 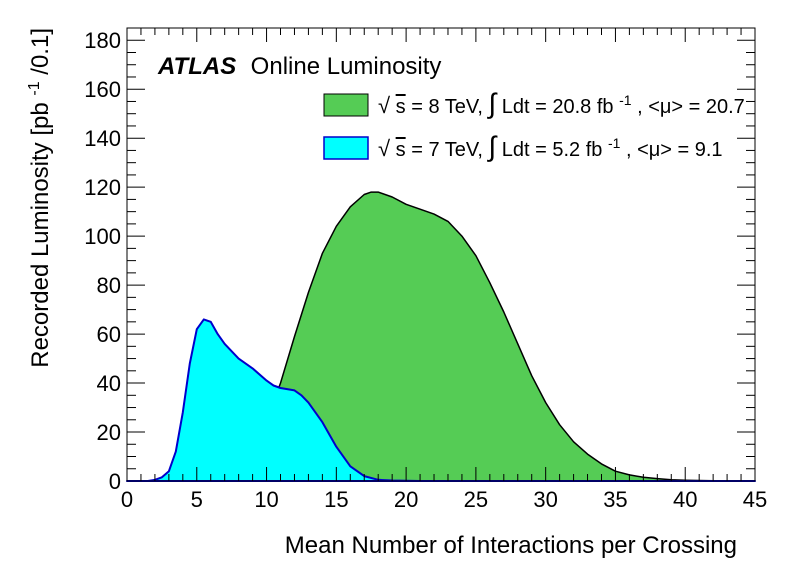 I want to click on y-tick-label: 160, so click(x=102, y=89).